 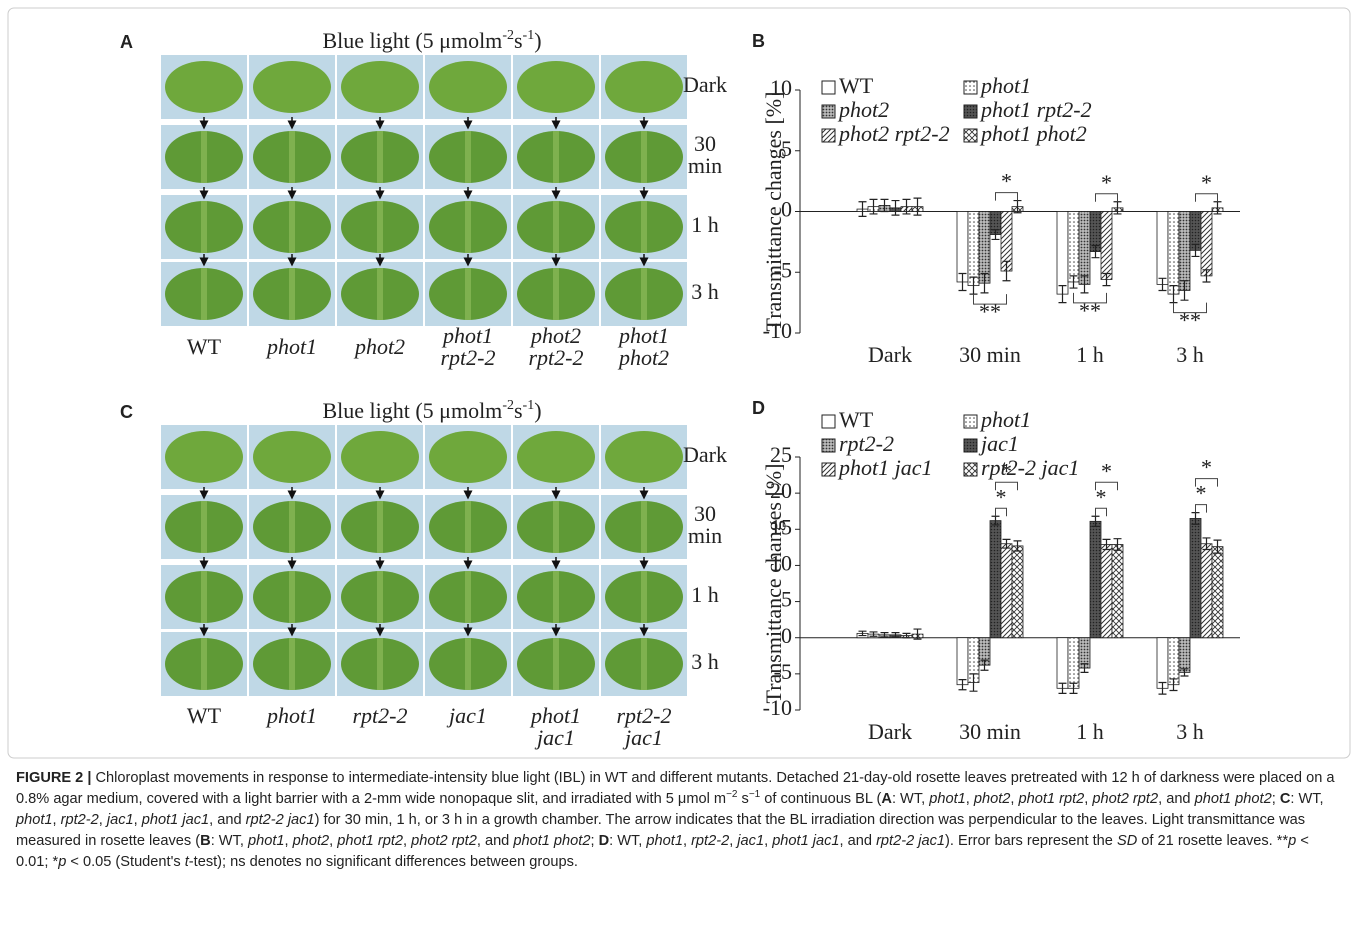 What do you see at coordinates (998, 443) in the screenshot?
I see `legend-label: jac1` at bounding box center [998, 443].